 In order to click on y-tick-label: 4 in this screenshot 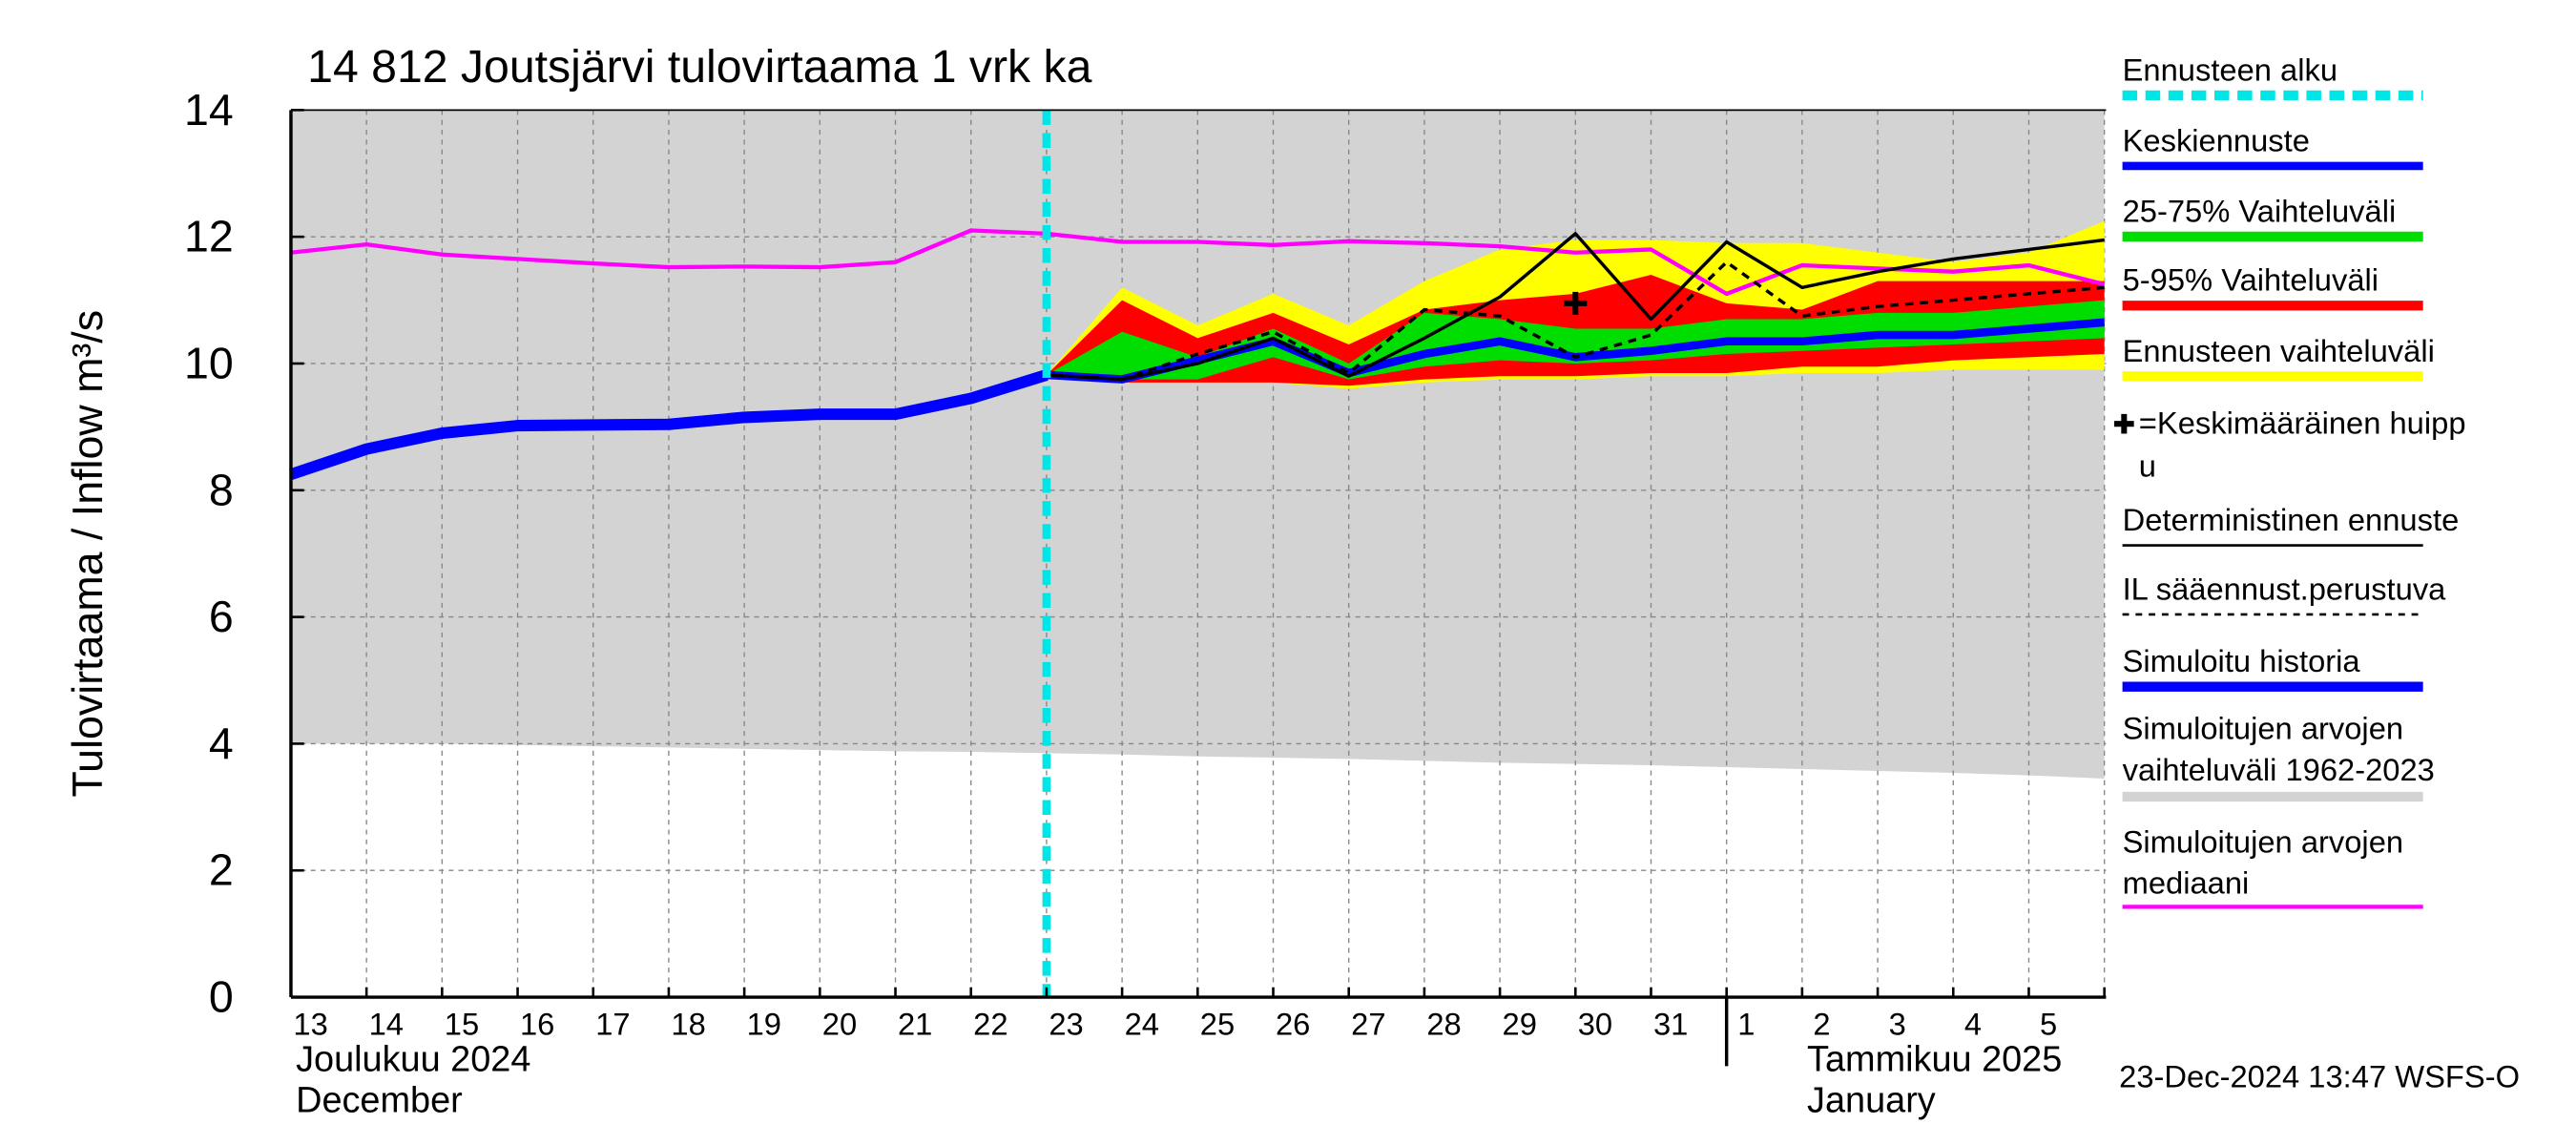, I will do `click(221, 743)`.